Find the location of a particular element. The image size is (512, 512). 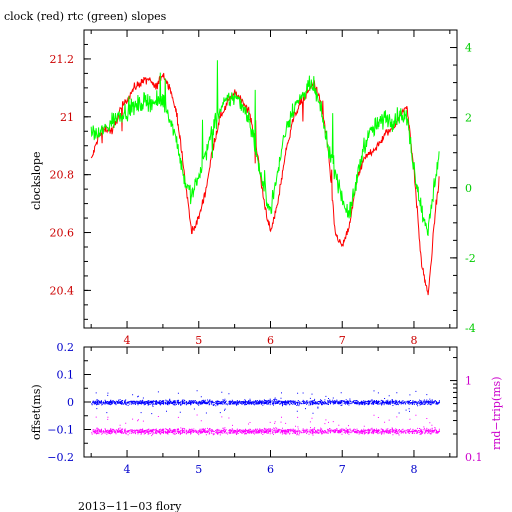

top-y-tick-label: 21.2 is located at coordinates (62, 59).